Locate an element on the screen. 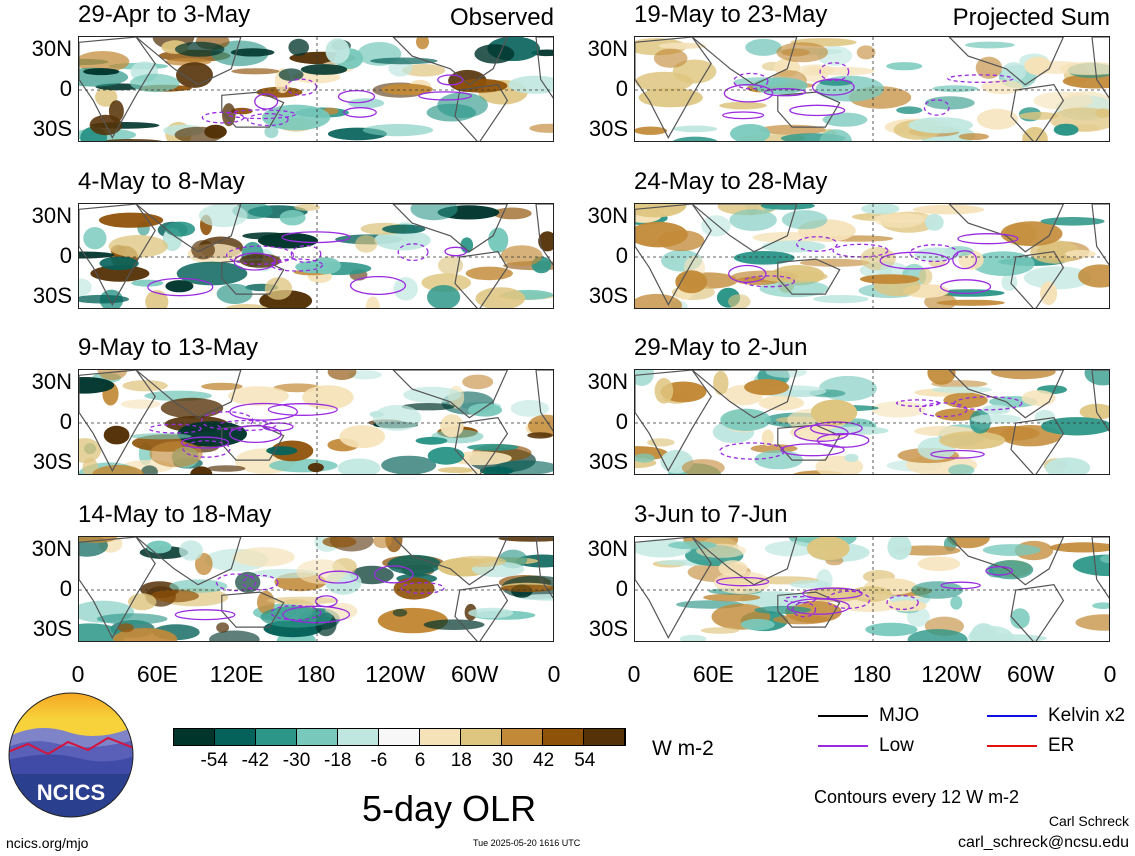 The image size is (1135, 856). legend-label: Low is located at coordinates (896, 745).